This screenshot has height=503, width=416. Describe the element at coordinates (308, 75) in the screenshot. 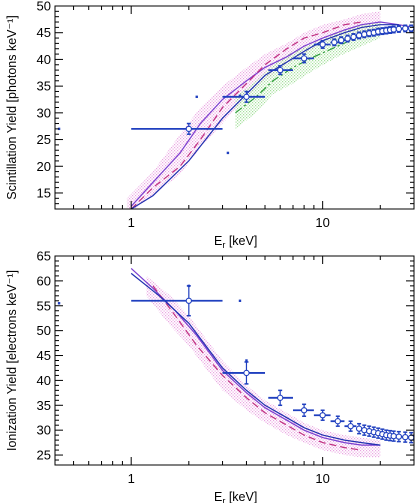

I see `uncertainty-band` at that location.